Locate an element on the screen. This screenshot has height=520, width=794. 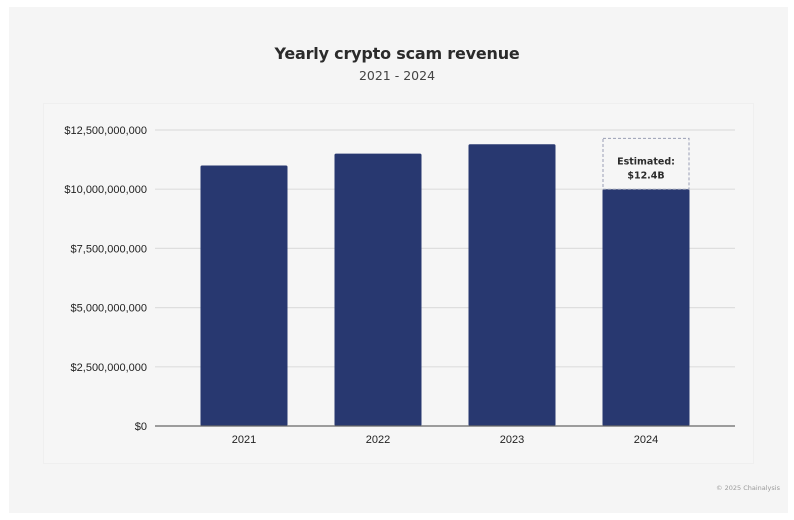
bar-2024 is located at coordinates (646, 307).